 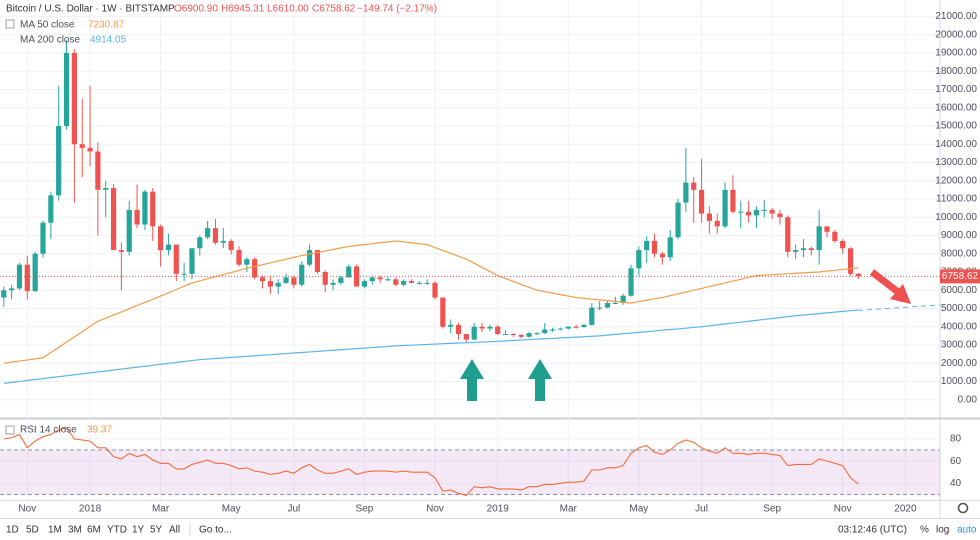 What do you see at coordinates (843, 509) in the screenshot?
I see `x-tick-label: Nov` at bounding box center [843, 509].